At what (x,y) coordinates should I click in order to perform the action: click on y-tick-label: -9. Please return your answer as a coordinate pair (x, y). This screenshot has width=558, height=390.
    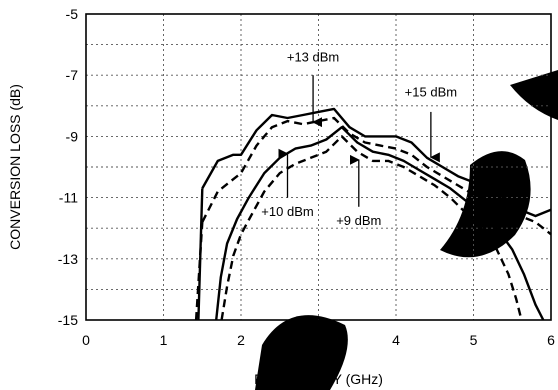
    Looking at the image, I should click on (72, 136).